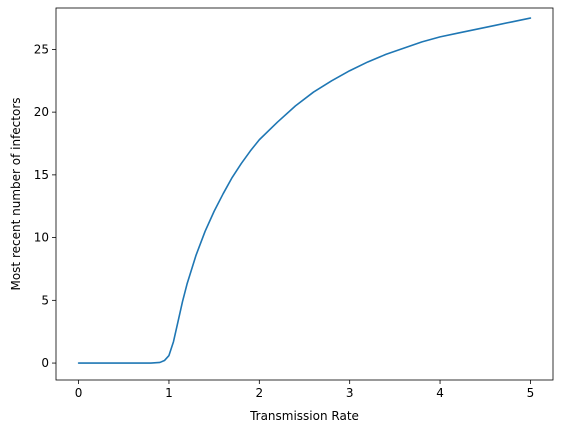 This screenshot has width=562, height=432. What do you see at coordinates (41, 238) in the screenshot?
I see `y-tick-label: 10` at bounding box center [41, 238].